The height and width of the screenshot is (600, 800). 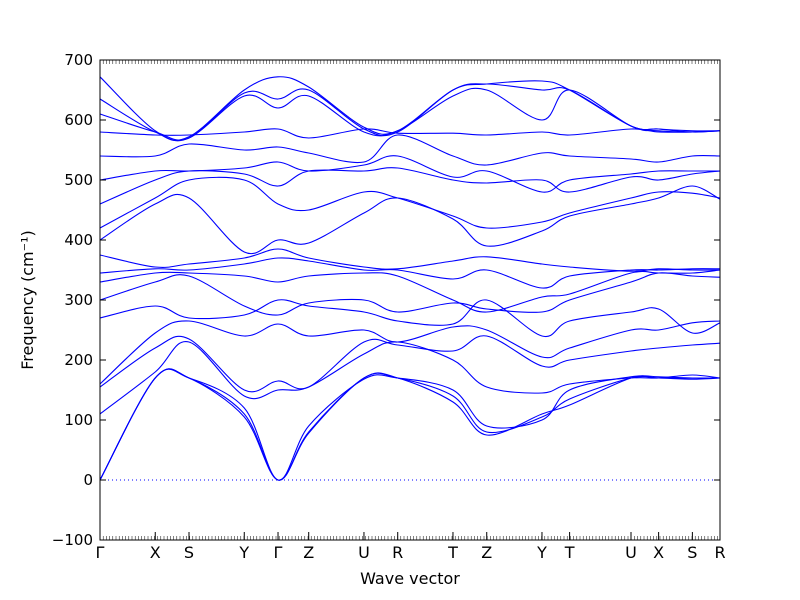 What do you see at coordinates (27, 299) in the screenshot?
I see `y-axis-label: Frequency (cm⁻¹)` at bounding box center [27, 299].